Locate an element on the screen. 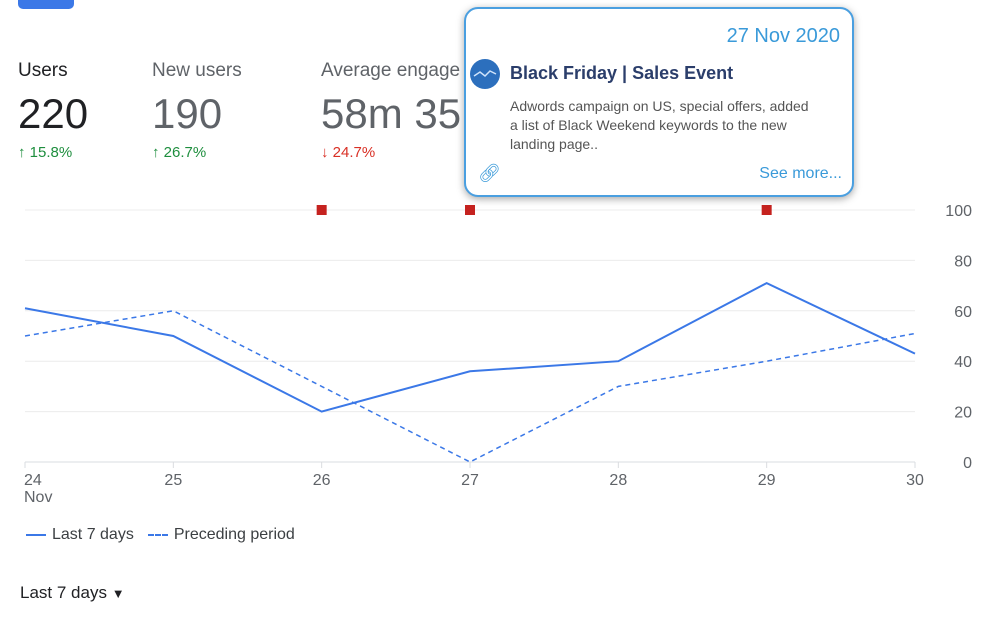  top-button is located at coordinates (46, 4).